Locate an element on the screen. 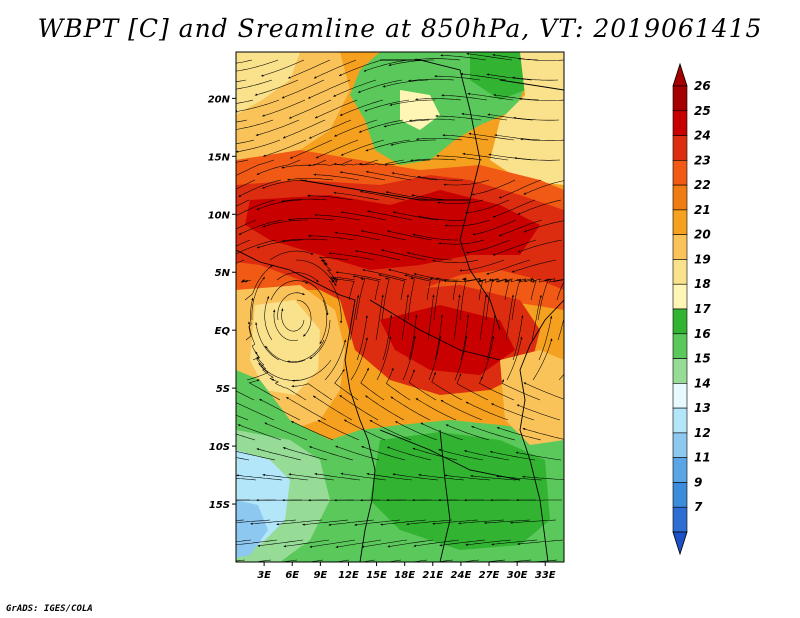  field-east-yellow is located at coordinates (532, 397).